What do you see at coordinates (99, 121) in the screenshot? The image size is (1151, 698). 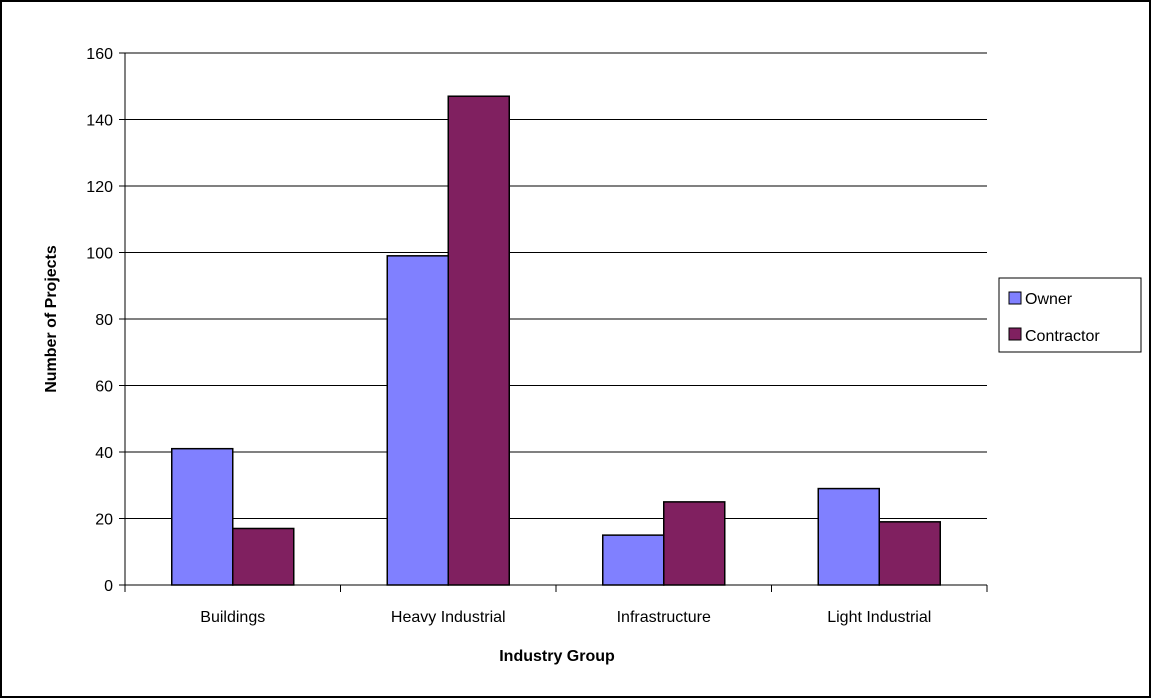 I see `y-tick-label-140: 140` at bounding box center [99, 121].